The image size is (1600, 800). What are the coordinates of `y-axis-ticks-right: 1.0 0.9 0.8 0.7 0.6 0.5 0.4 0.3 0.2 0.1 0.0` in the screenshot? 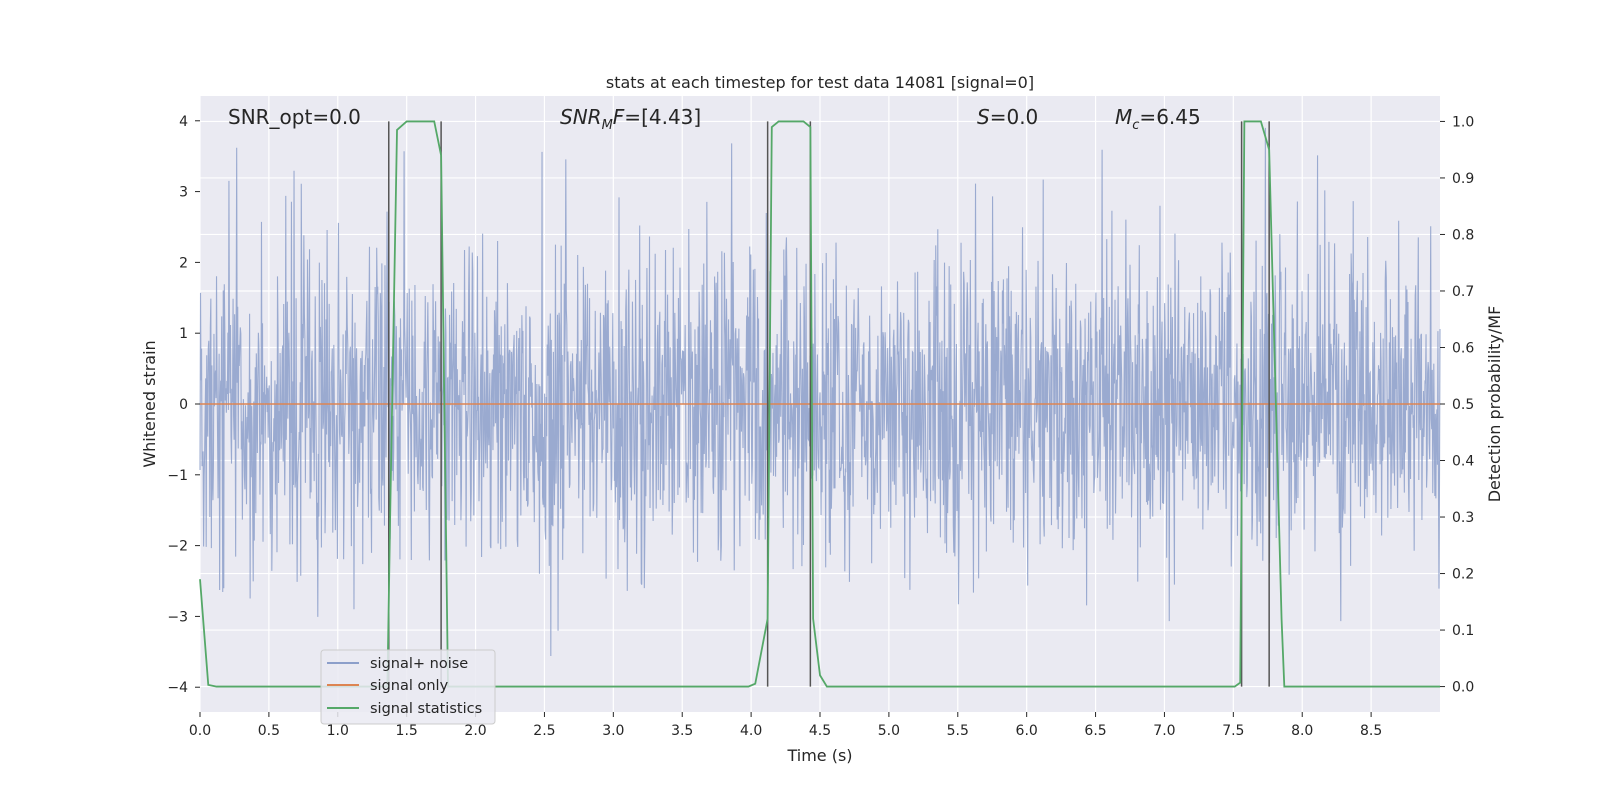 It's located at (1457, 405).